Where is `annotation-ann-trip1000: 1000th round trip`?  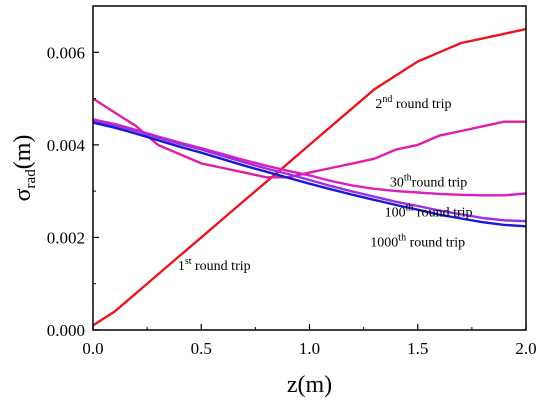
annotation-ann-trip1000: 1000th round trip is located at coordinates (417, 242).